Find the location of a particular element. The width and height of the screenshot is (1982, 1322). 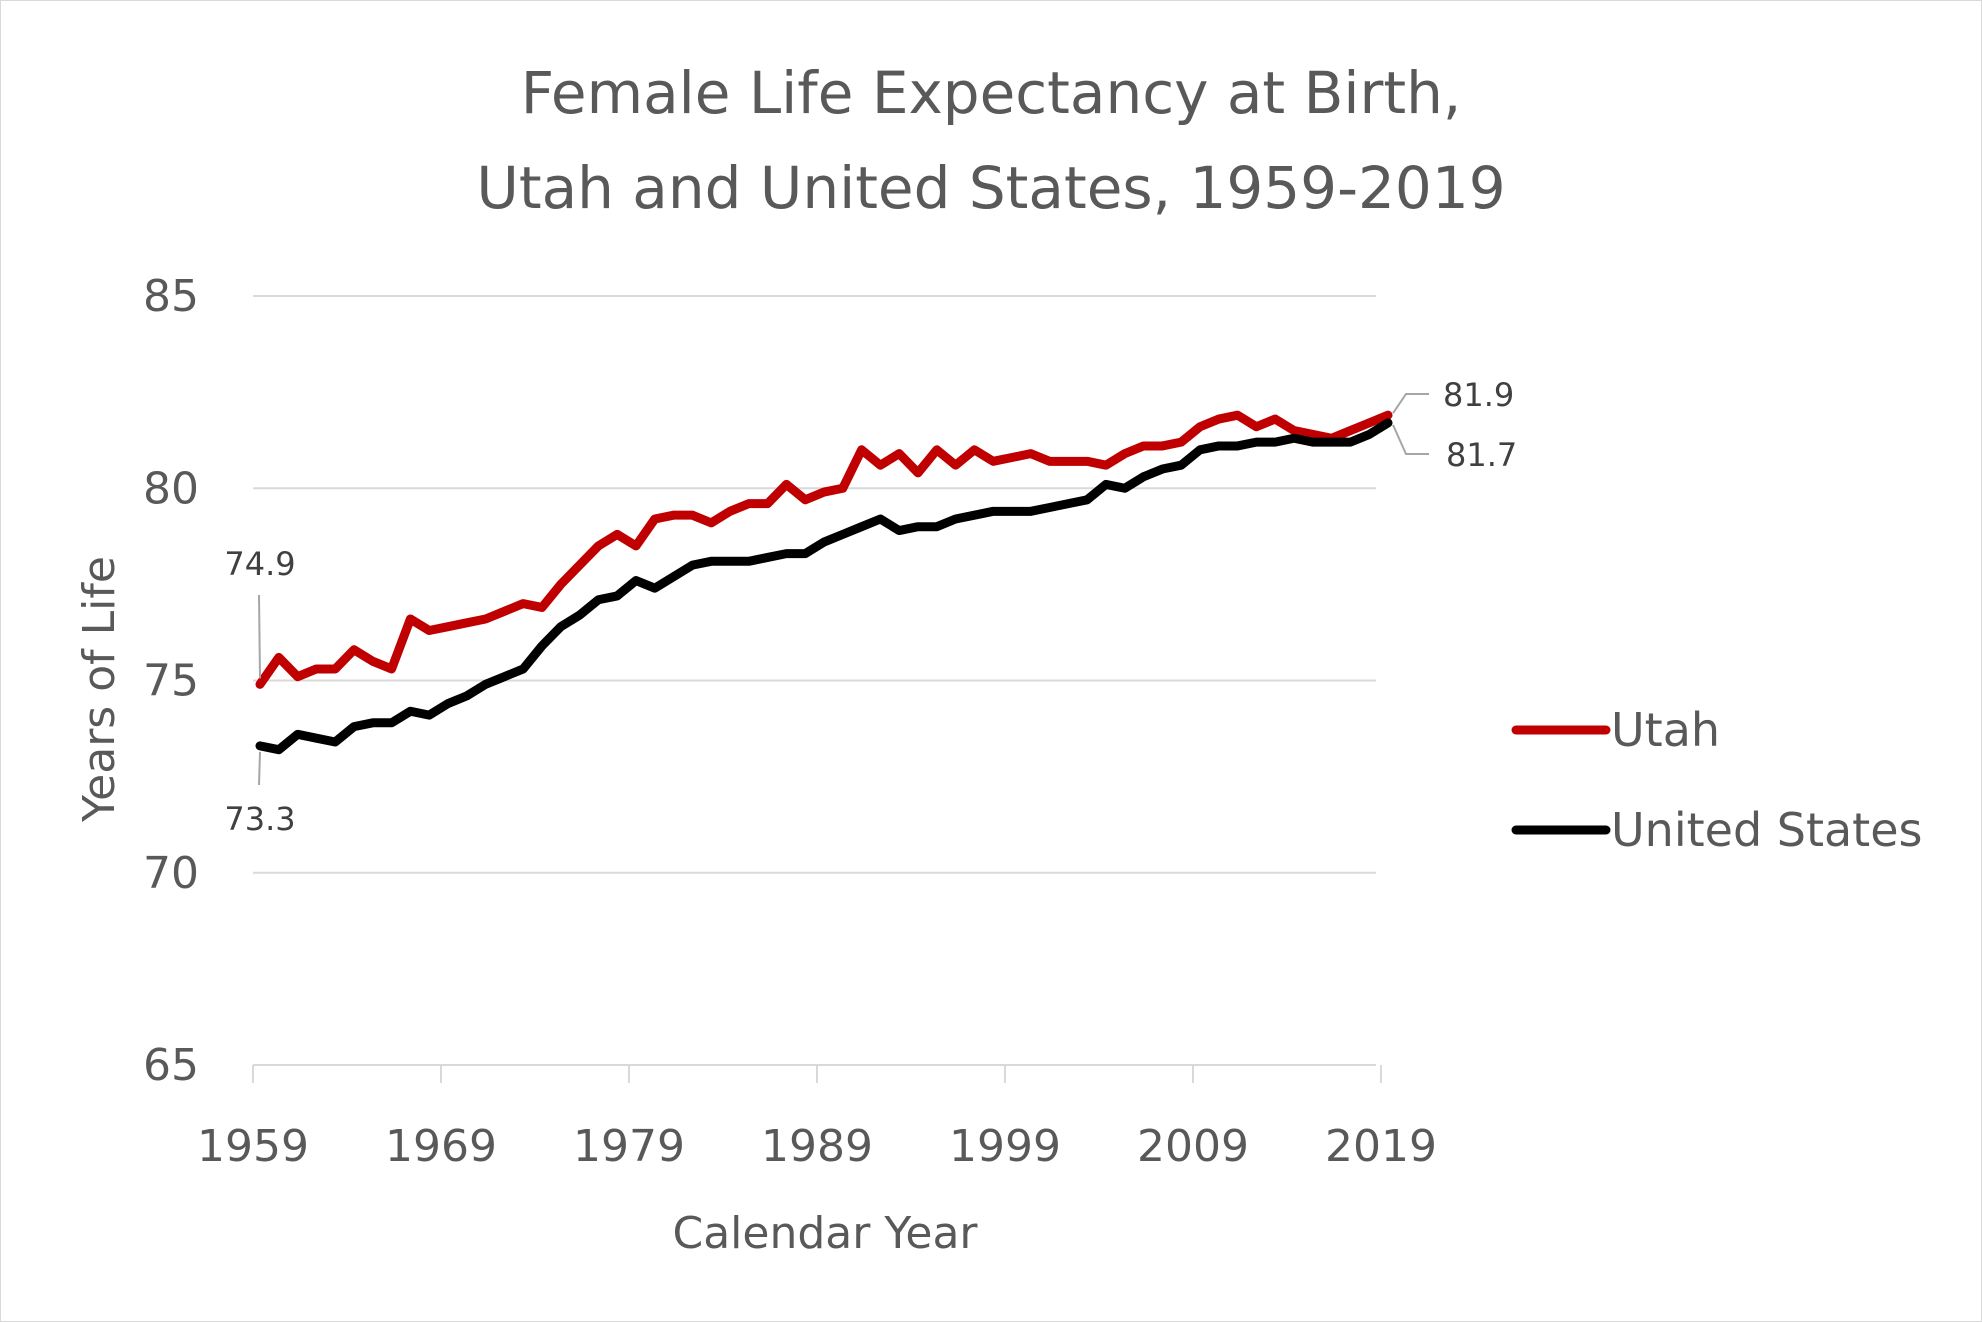

y-tick-label-80: 80 is located at coordinates (171, 488).